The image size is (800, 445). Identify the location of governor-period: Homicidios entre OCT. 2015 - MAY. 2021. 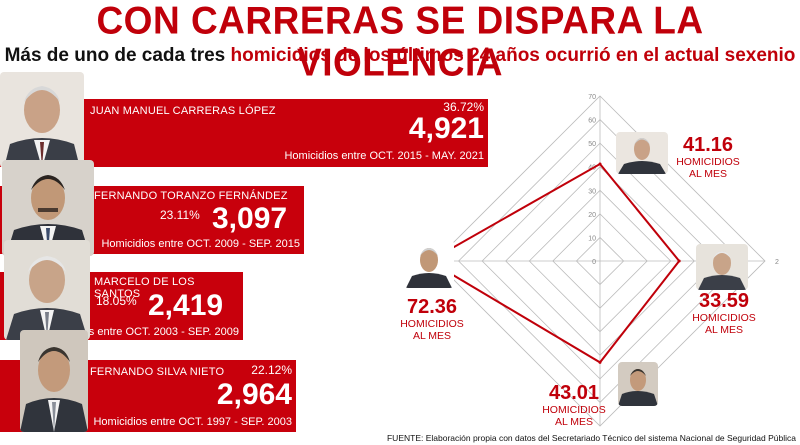
(384, 156).